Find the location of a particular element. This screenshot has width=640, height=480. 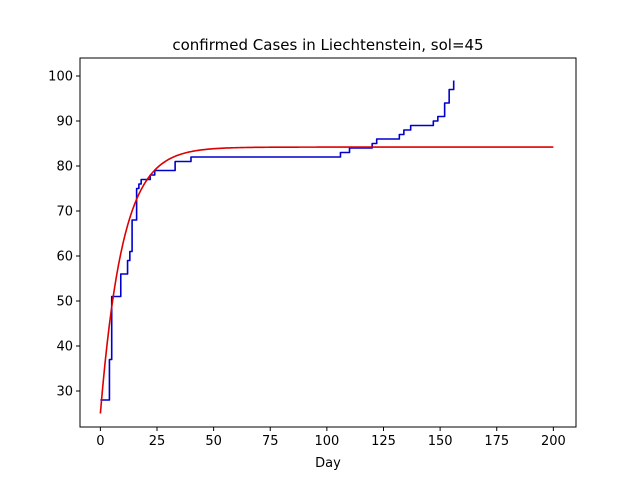

x-tick-label: 25 is located at coordinates (157, 441).